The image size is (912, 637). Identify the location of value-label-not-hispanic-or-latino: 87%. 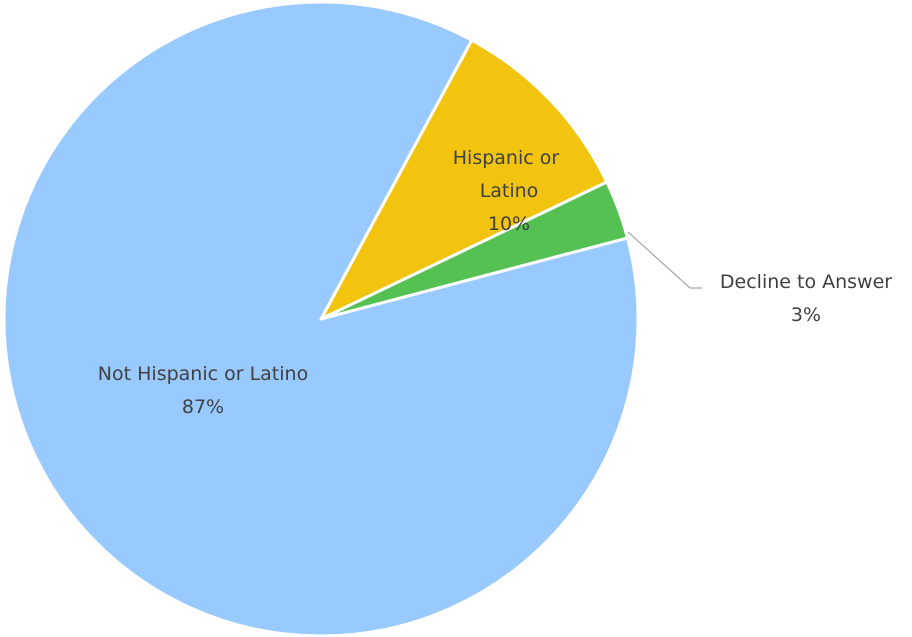
(203, 407).